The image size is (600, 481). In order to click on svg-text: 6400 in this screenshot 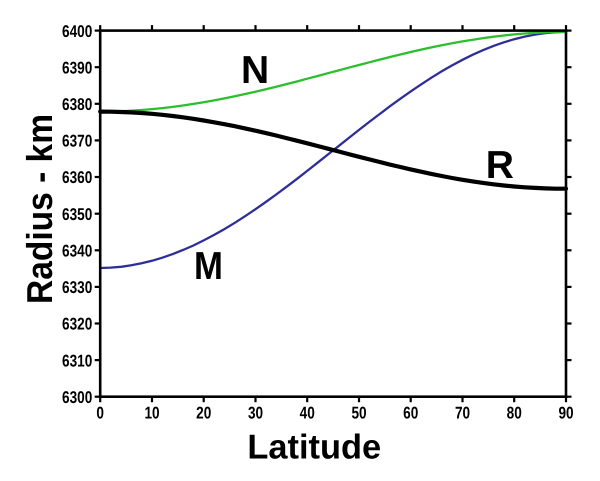, I will do `click(77, 31)`.